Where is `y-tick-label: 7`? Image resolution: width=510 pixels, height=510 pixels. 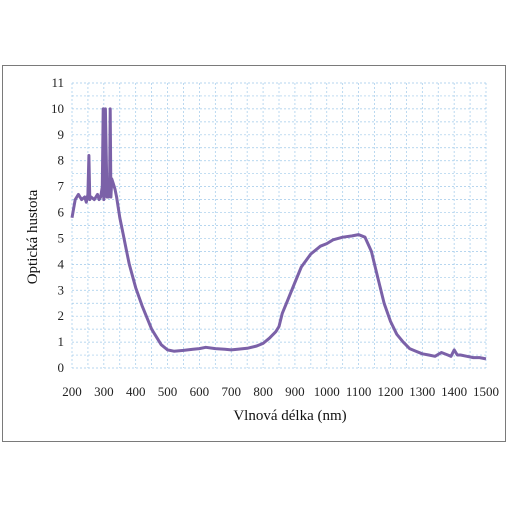 y-tick-label: 7 is located at coordinates (61, 186).